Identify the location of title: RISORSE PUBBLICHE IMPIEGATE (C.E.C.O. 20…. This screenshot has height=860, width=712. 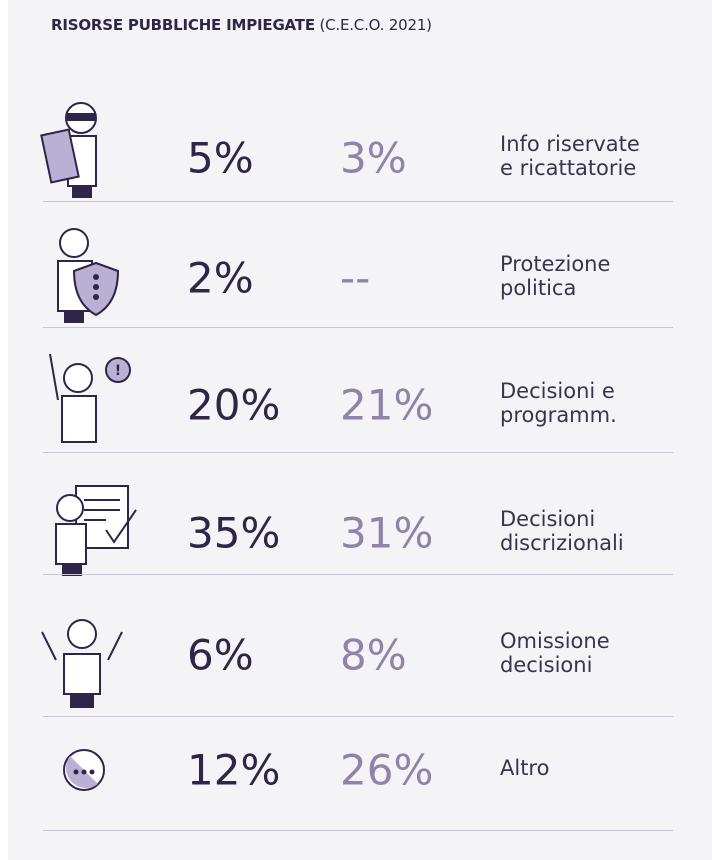
(241, 25).